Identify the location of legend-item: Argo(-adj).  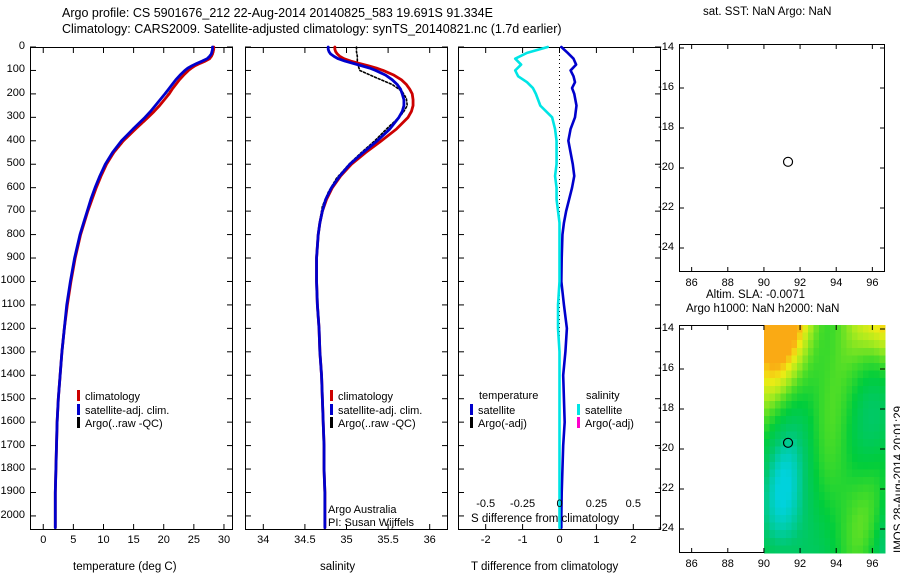
(605, 424).